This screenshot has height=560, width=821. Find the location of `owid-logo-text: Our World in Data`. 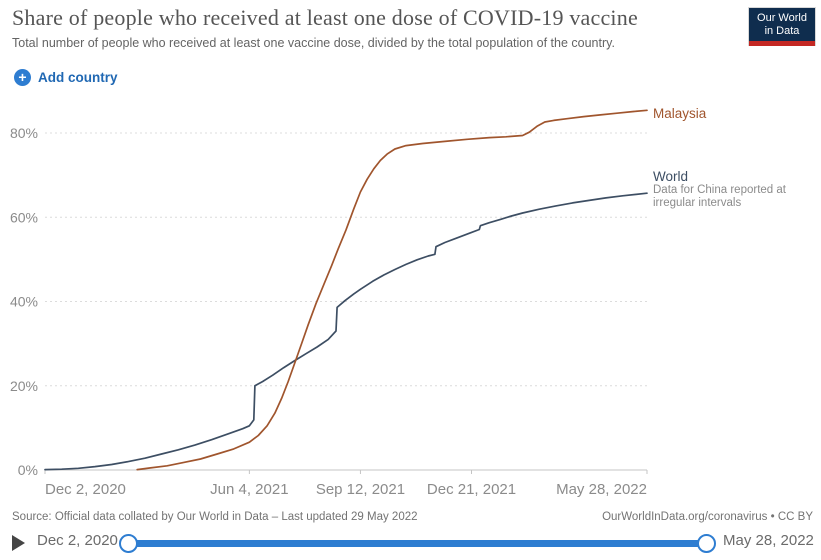

owid-logo-text: Our World in Data is located at coordinates (782, 24).